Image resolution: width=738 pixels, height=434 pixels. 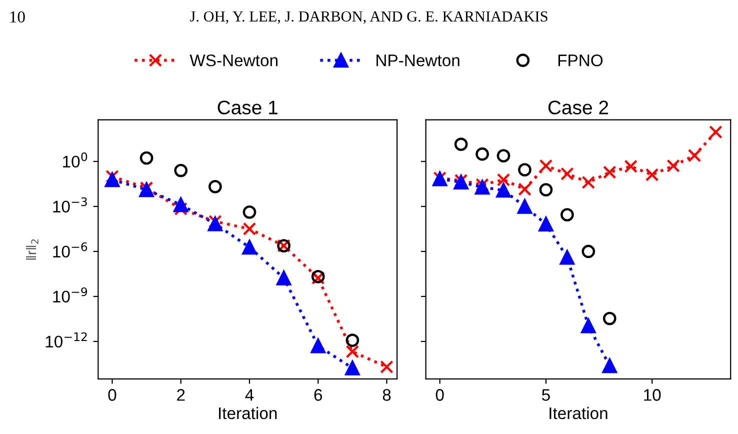 What do you see at coordinates (234, 60) in the screenshot?
I see `legend-label: WS-Newton` at bounding box center [234, 60].